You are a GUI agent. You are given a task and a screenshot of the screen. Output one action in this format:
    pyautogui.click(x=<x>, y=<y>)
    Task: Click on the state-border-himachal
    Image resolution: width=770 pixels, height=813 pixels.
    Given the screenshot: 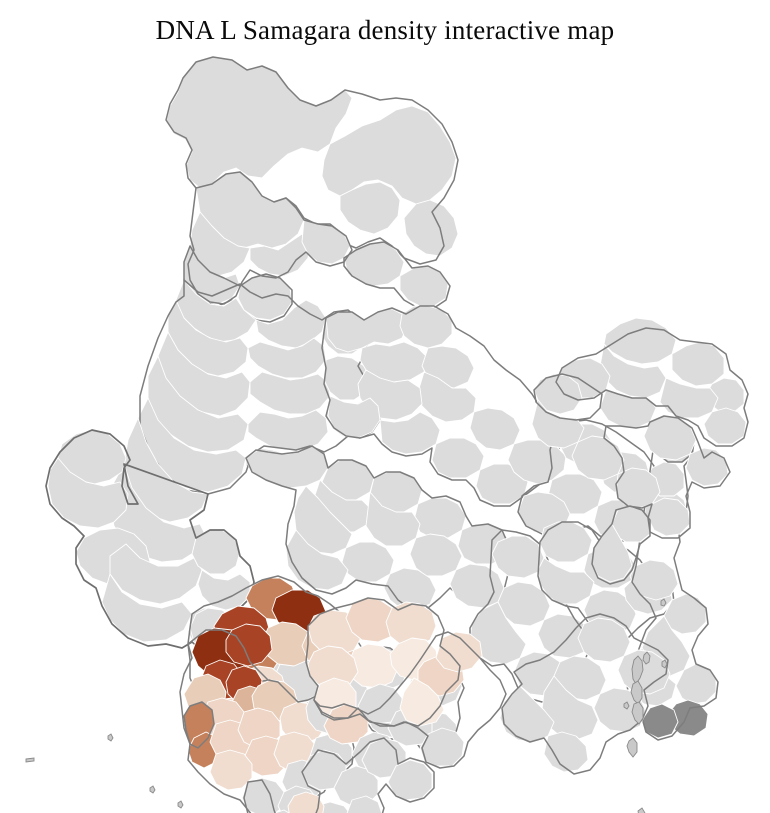 What is the action you would take?
    pyautogui.click(x=270, y=238)
    